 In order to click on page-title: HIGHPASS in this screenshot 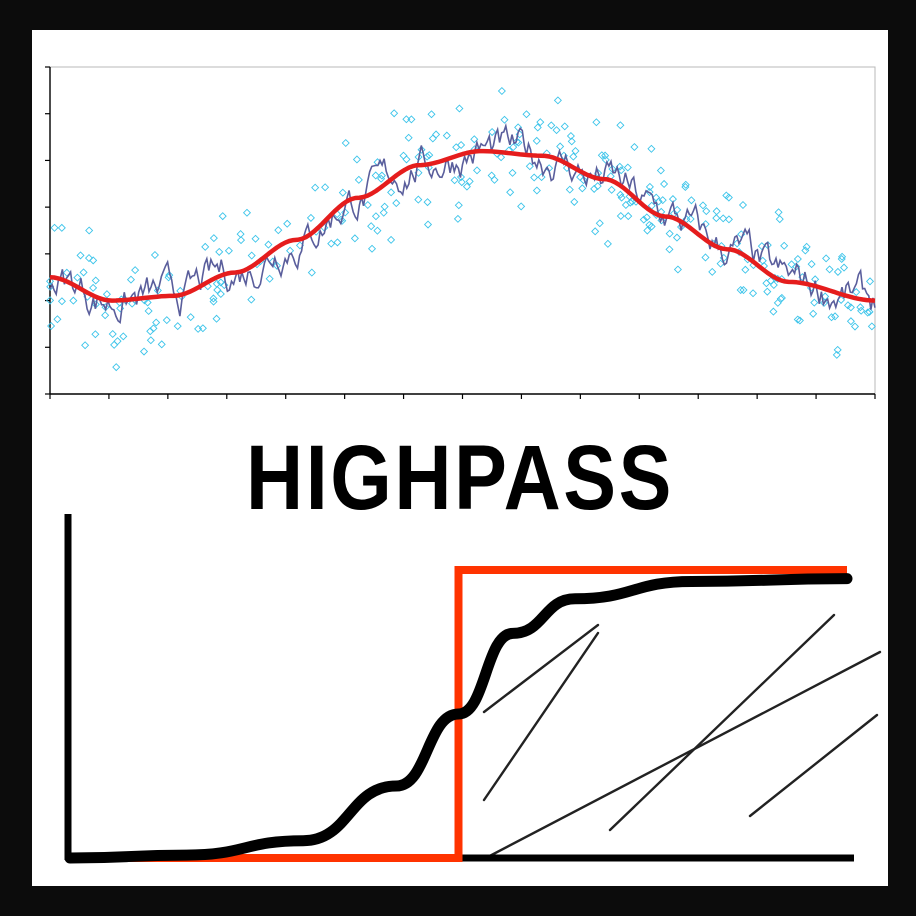, I will do `click(460, 478)`.